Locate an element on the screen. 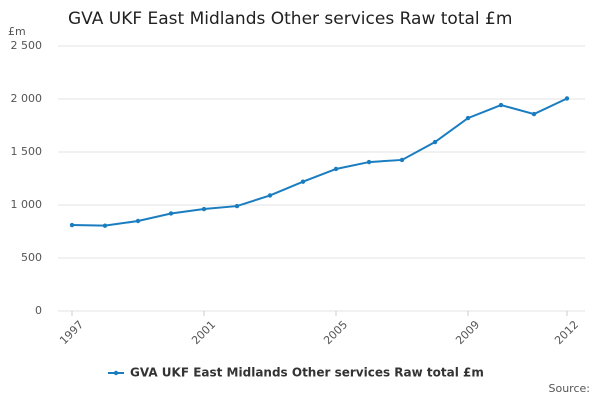 The image size is (600, 400). source: Source: is located at coordinates (570, 388).